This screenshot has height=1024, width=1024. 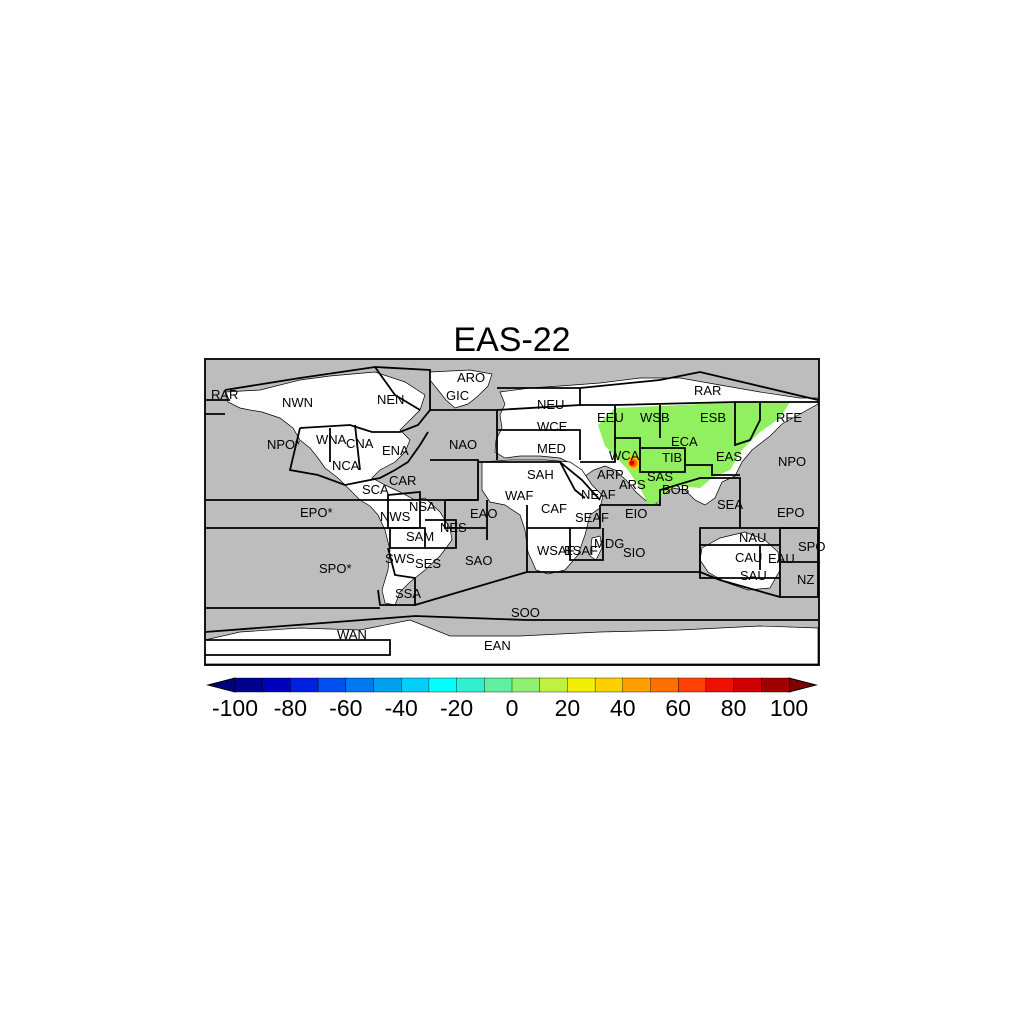 What do you see at coordinates (390, 399) in the screenshot?
I see `region-label: NEN` at bounding box center [390, 399].